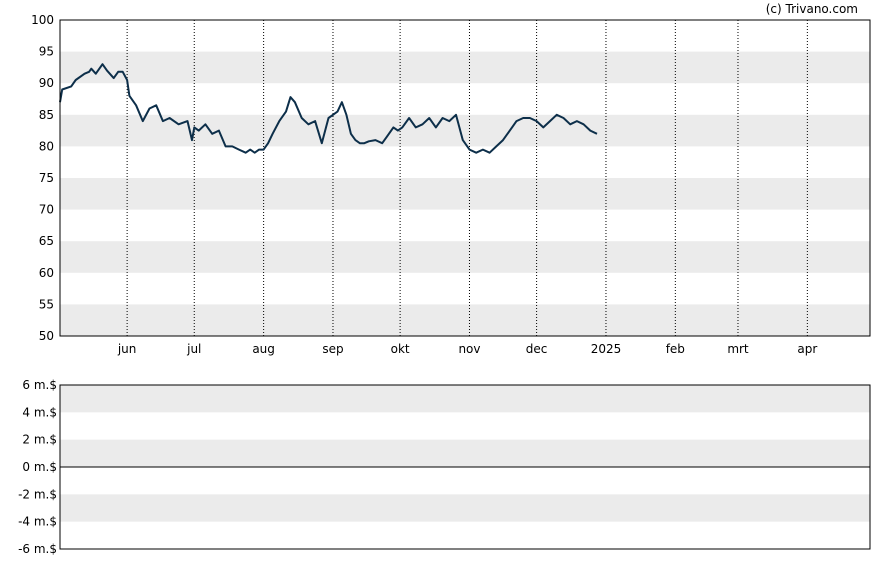 The height and width of the screenshot is (565, 888). What do you see at coordinates (46, 146) in the screenshot?
I see `y-tick-label: 80` at bounding box center [46, 146].